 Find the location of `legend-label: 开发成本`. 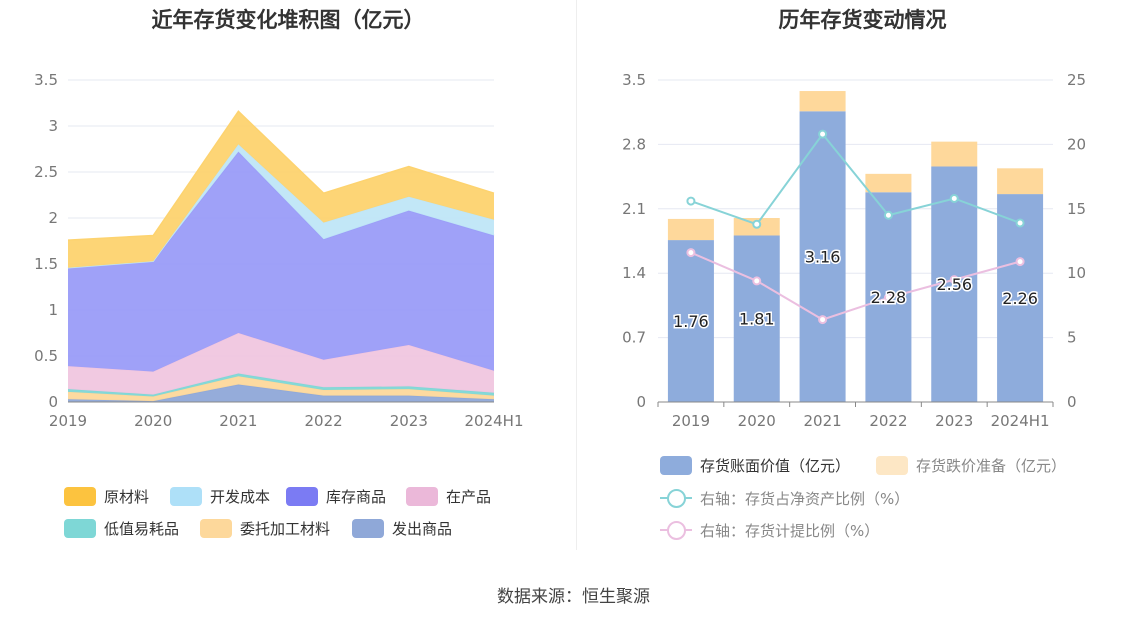

legend-label: 开发成本 is located at coordinates (240, 497).